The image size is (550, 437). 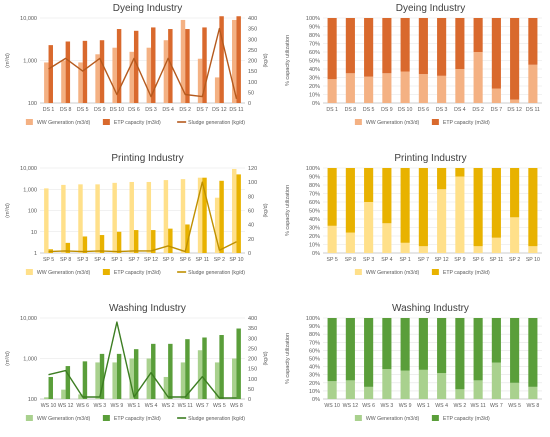 I want to click on x-tick-label: WS 5, so click(x=514, y=406).